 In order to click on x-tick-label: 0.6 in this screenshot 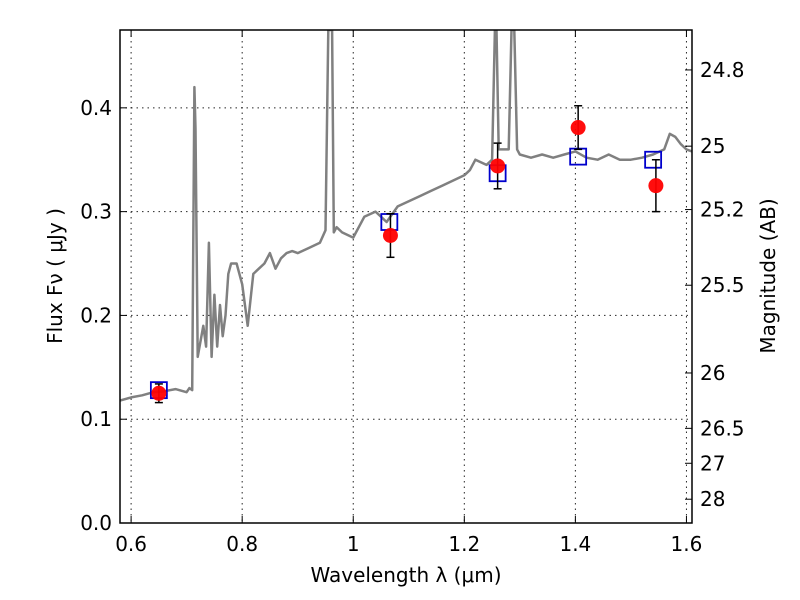, I will do `click(131, 544)`.